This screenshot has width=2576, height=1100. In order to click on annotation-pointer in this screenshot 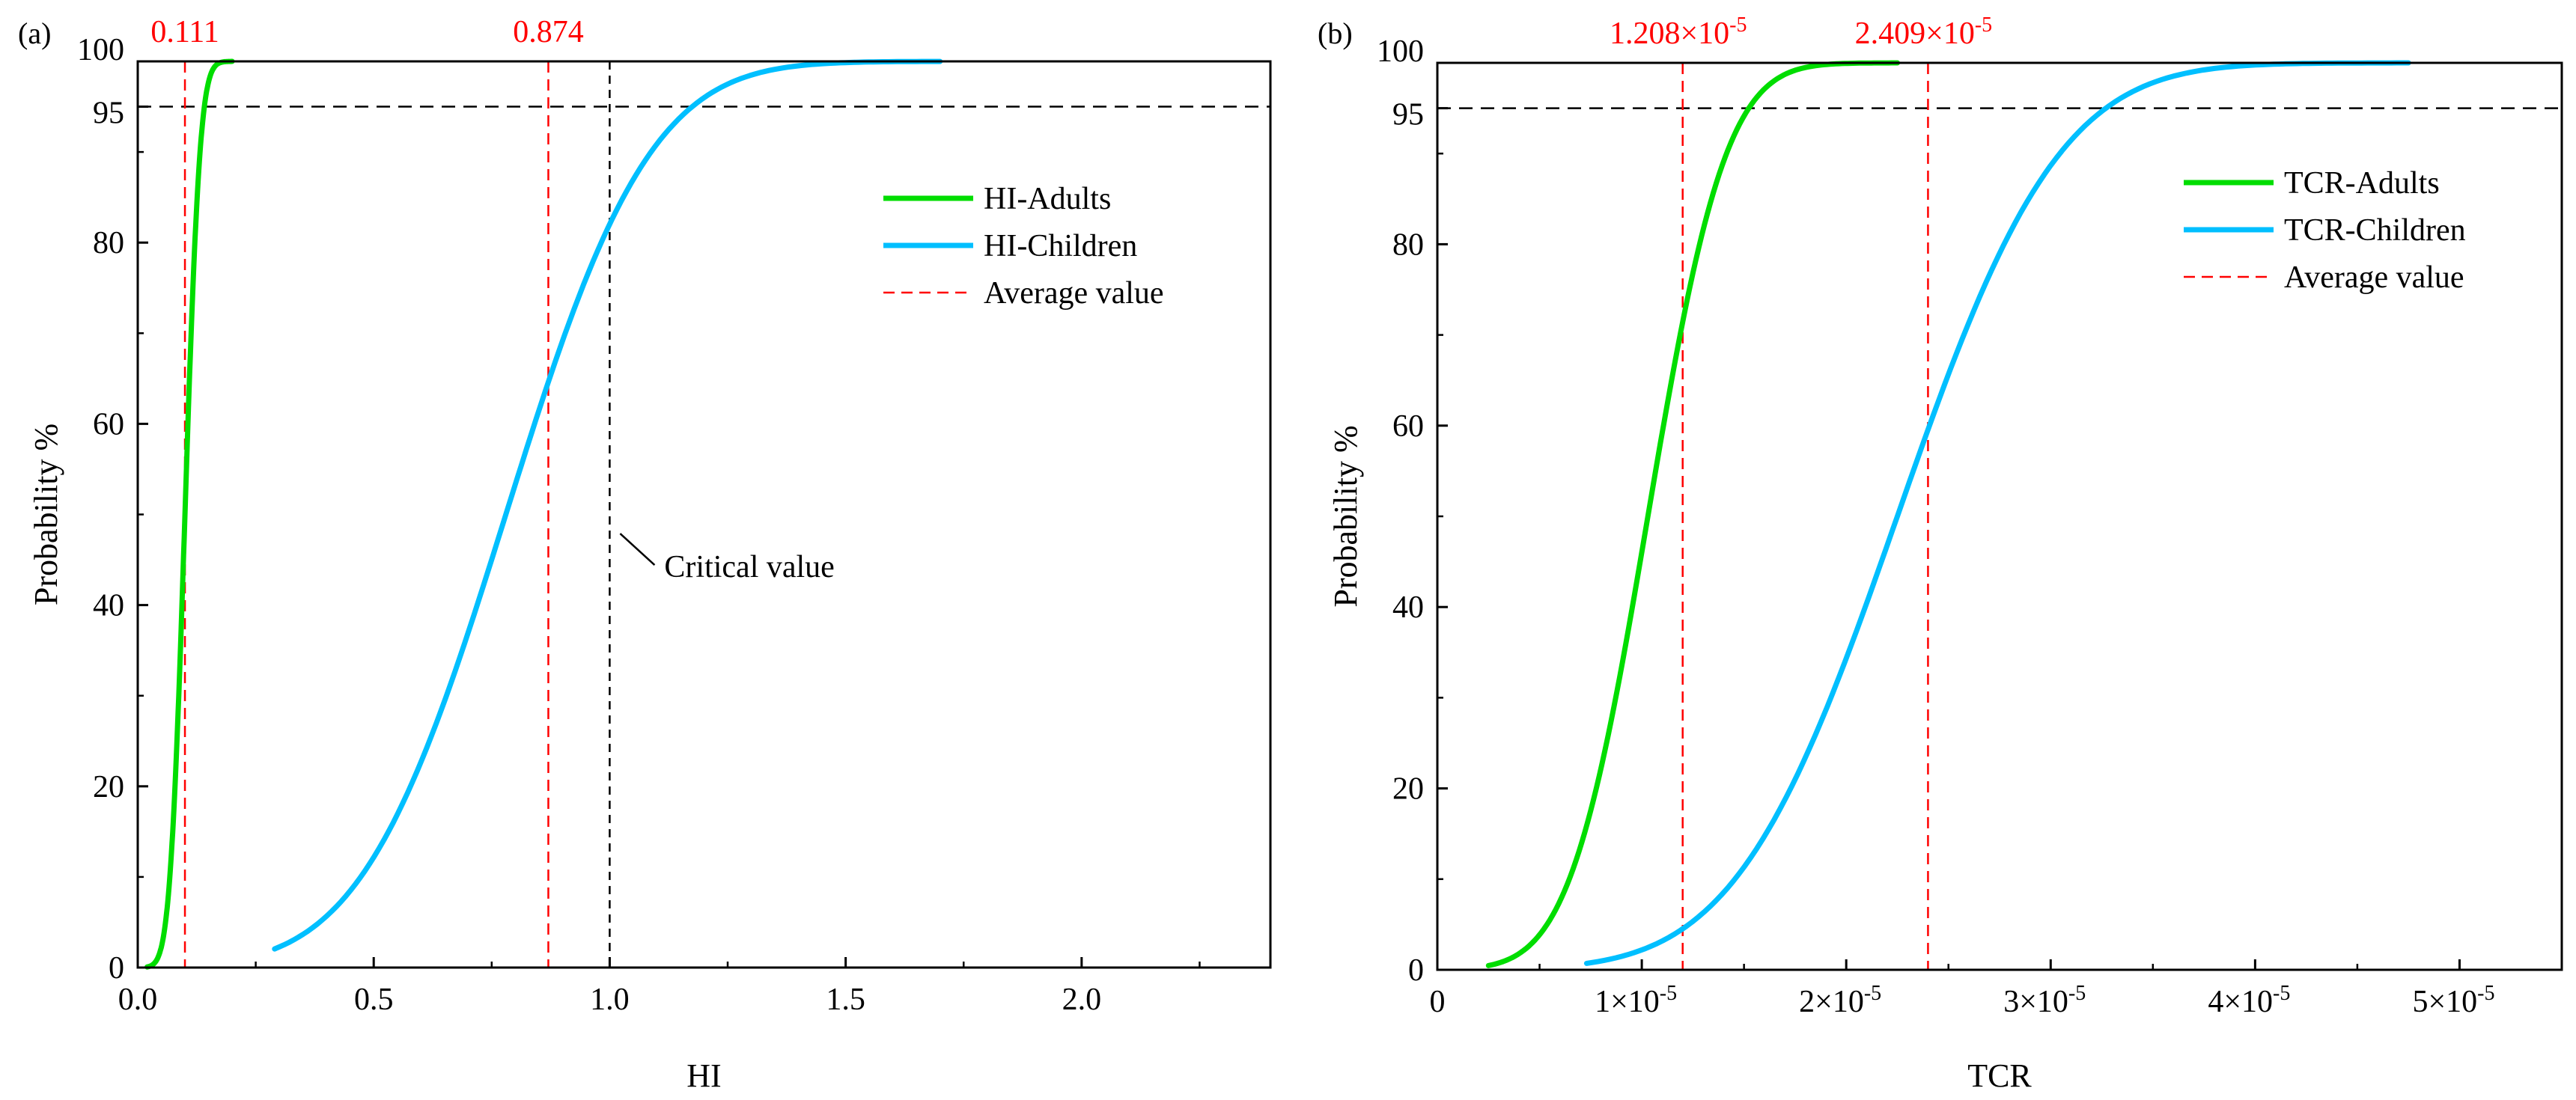, I will do `click(637, 550)`.